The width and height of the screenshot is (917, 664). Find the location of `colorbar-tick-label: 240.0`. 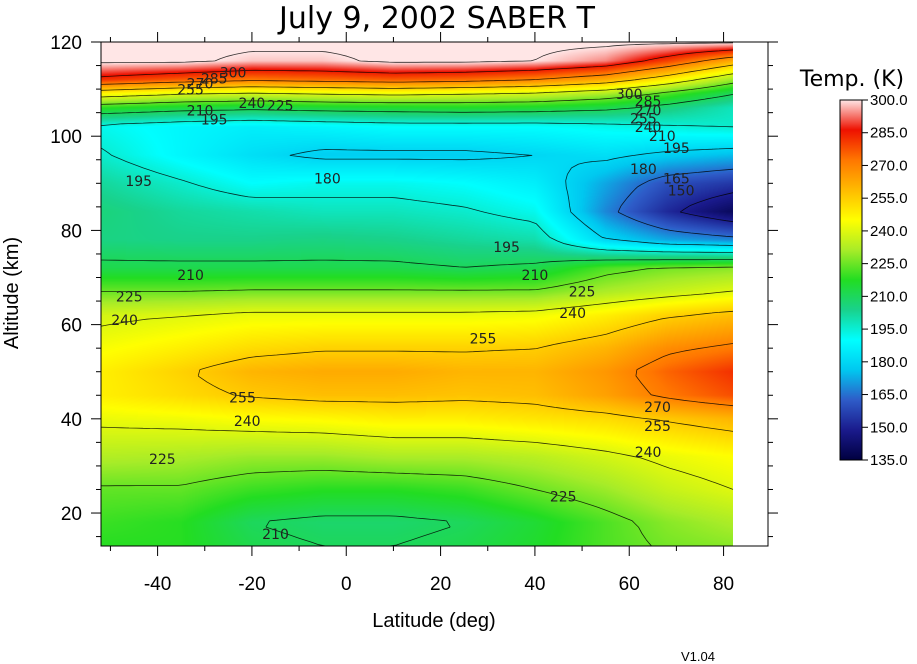

colorbar-tick-label: 240.0 is located at coordinates (889, 231).